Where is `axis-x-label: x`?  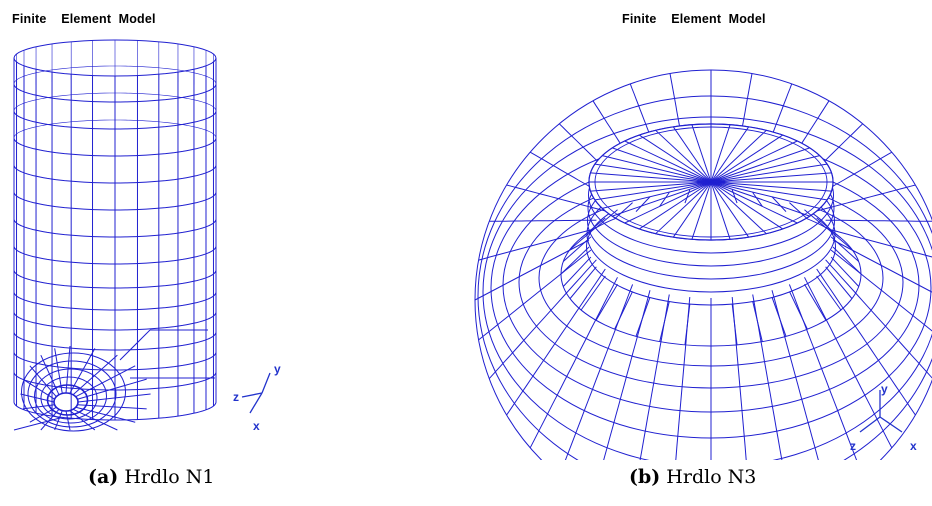
axis-x-label: x is located at coordinates (256, 426).